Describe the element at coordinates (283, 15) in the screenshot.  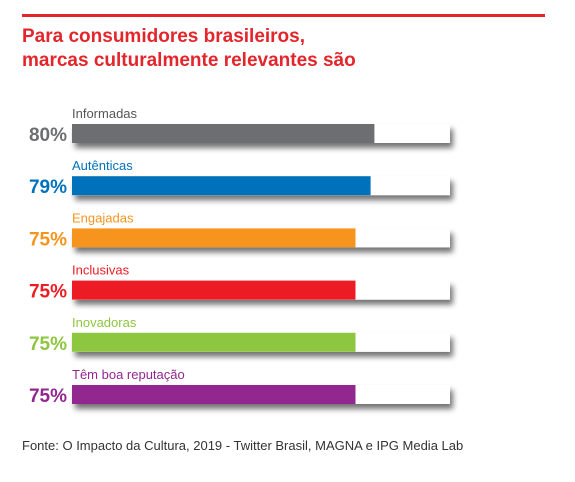
I see `title-rule` at that location.